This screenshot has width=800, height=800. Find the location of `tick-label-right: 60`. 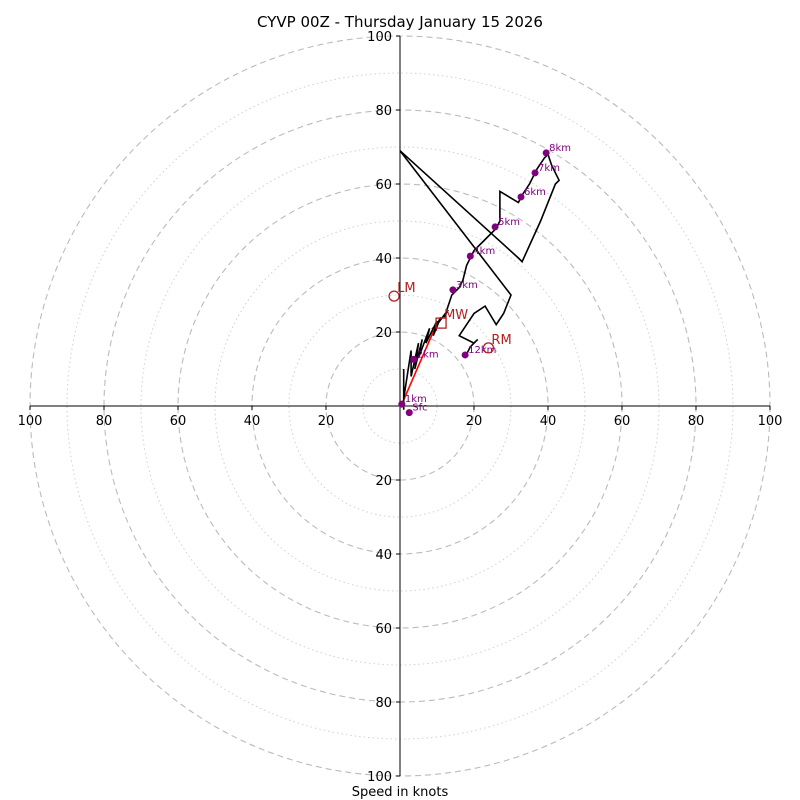

tick-label-right: 60 is located at coordinates (622, 421).